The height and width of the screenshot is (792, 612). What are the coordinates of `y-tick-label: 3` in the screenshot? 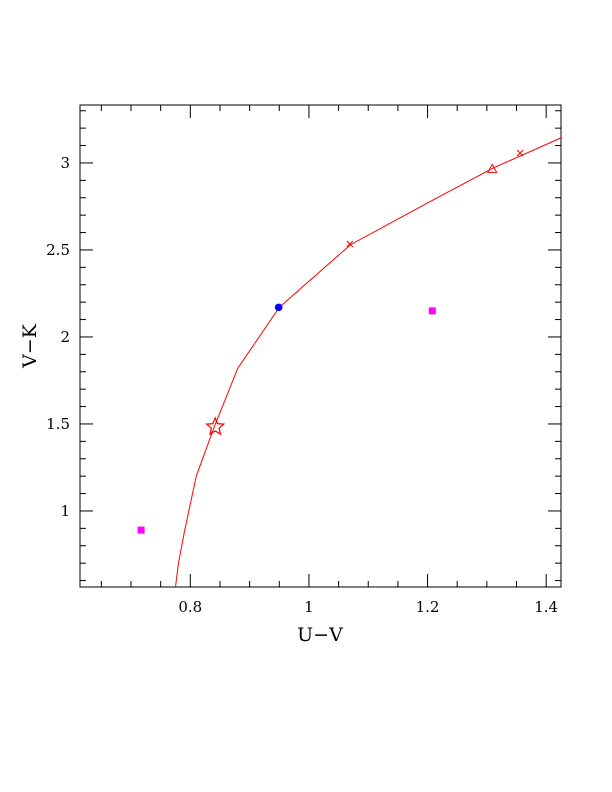 It's located at (65, 163).